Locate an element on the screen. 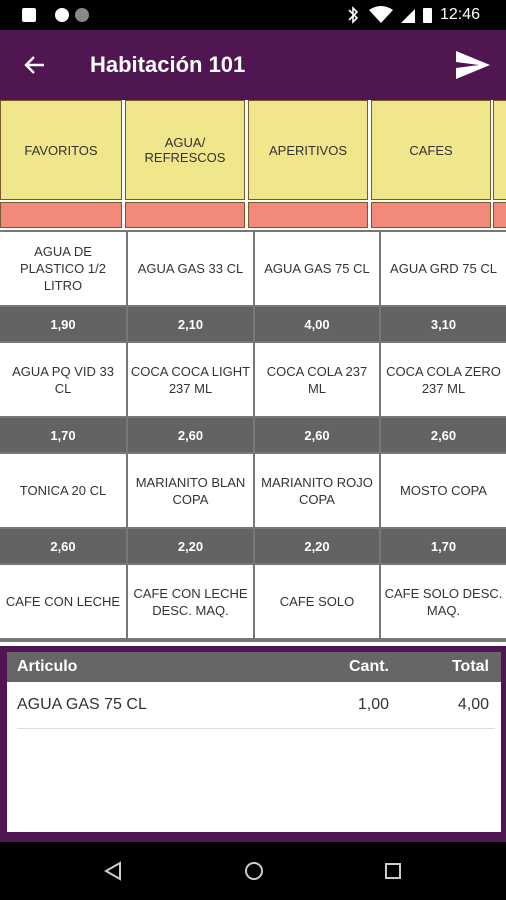 This screenshot has height=900, width=506. product-name: MOSTO COPA is located at coordinates (443, 490).